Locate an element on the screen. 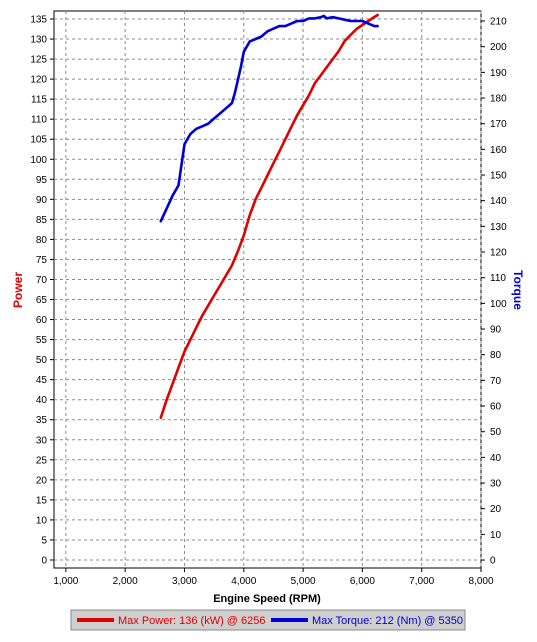 The width and height of the screenshot is (537, 642). y-right-tick-label: 0 is located at coordinates (493, 561).